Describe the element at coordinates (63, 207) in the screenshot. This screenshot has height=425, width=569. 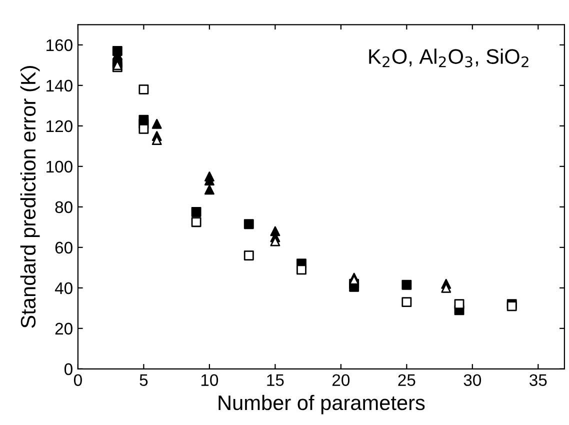
I see `y-tick-label: 80` at that location.